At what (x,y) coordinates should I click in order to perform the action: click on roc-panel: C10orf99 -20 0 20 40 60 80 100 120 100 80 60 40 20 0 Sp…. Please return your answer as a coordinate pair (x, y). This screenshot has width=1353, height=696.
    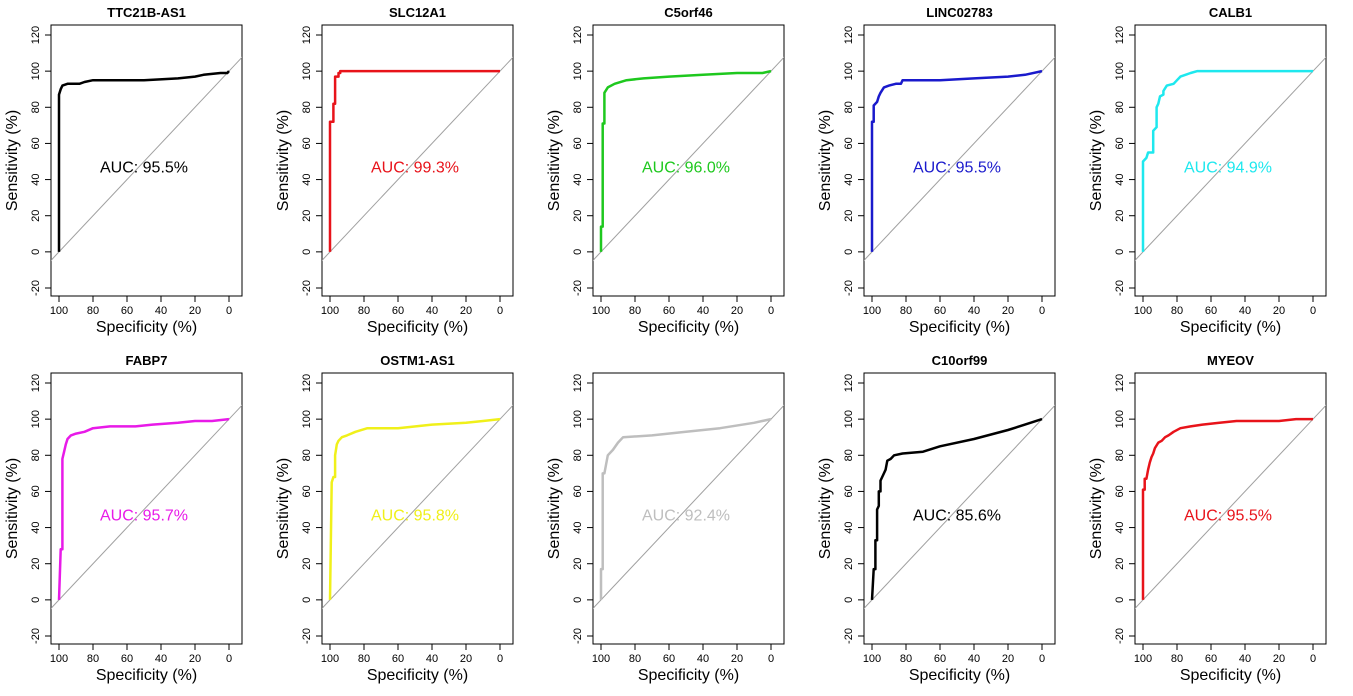
    Looking at the image, I should click on (936, 518).